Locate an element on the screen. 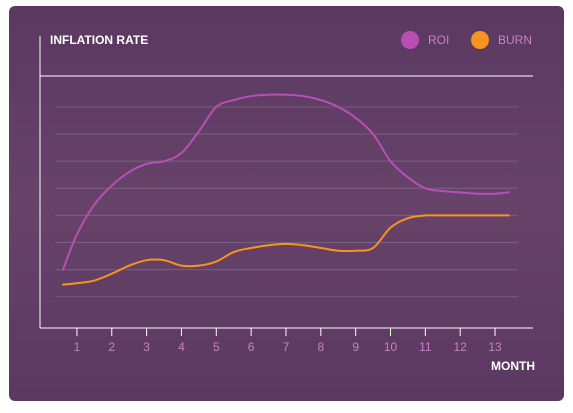 This screenshot has height=413, width=573. x-tick-label: 9 is located at coordinates (355, 347).